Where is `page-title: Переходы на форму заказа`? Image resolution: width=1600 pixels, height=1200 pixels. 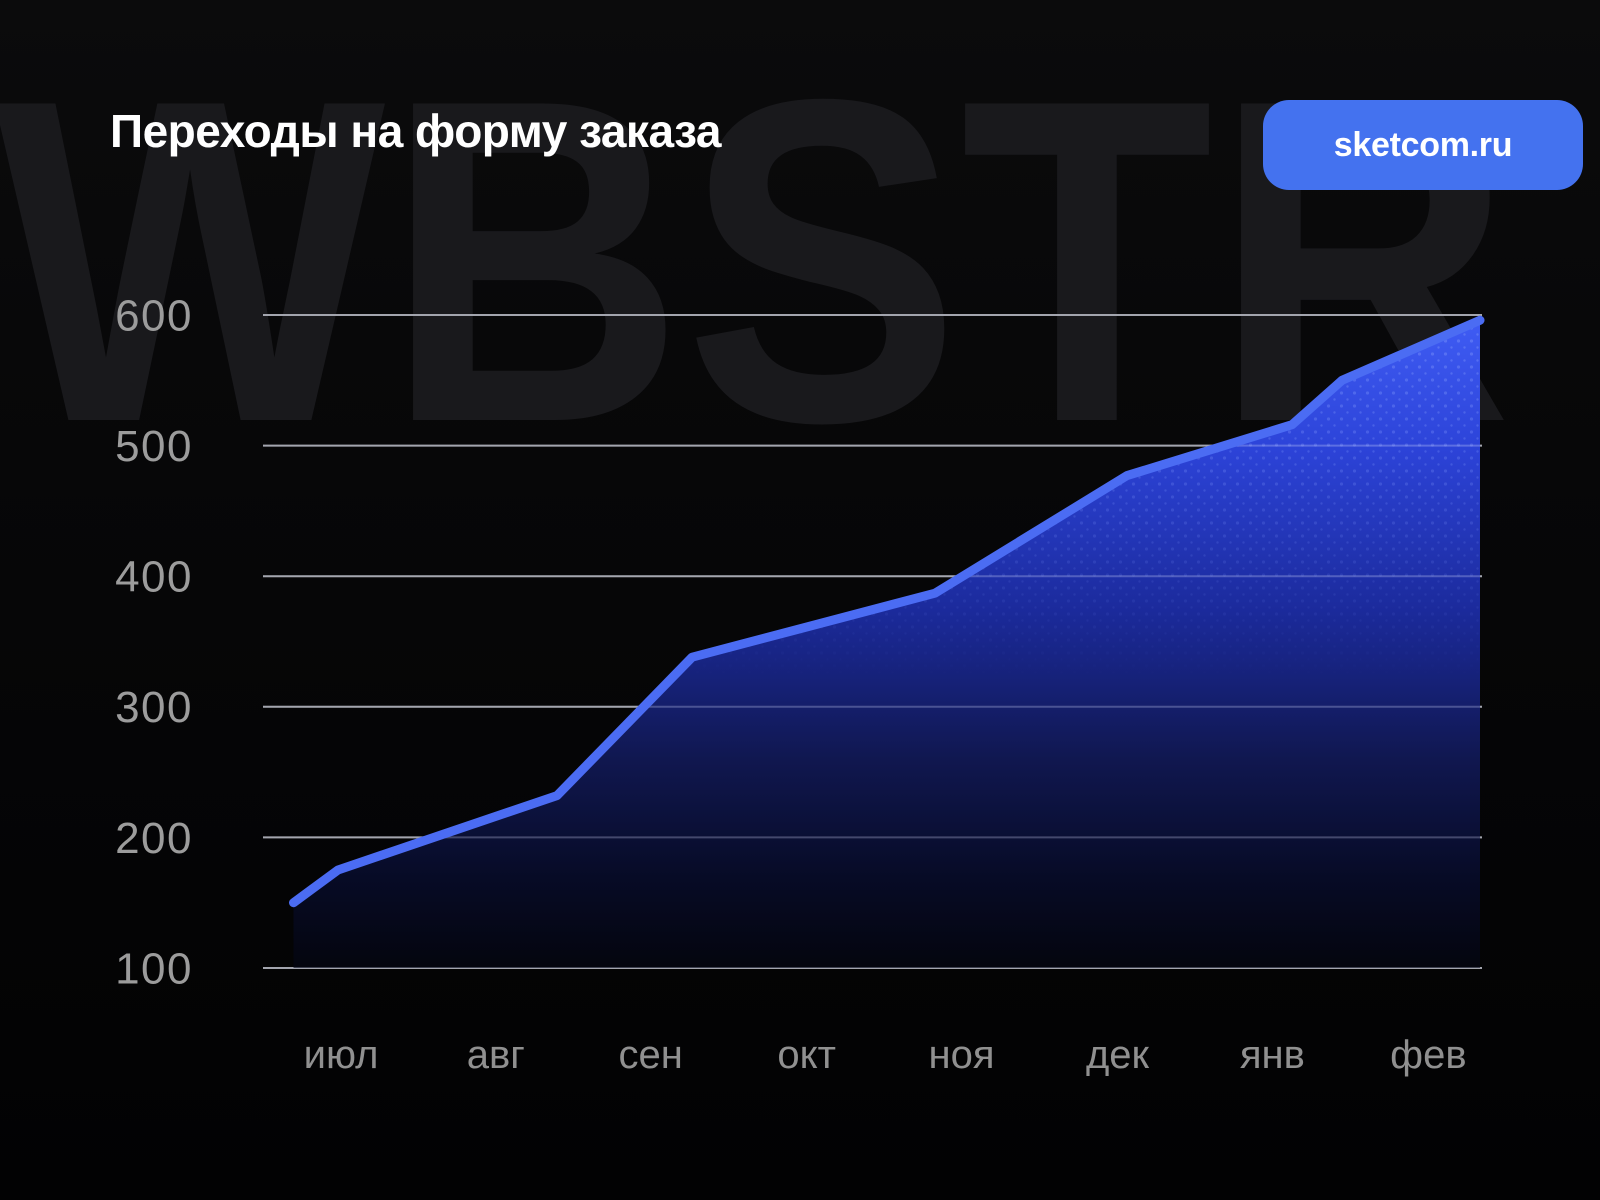
page-title: Переходы на форму заказа is located at coordinates (415, 131).